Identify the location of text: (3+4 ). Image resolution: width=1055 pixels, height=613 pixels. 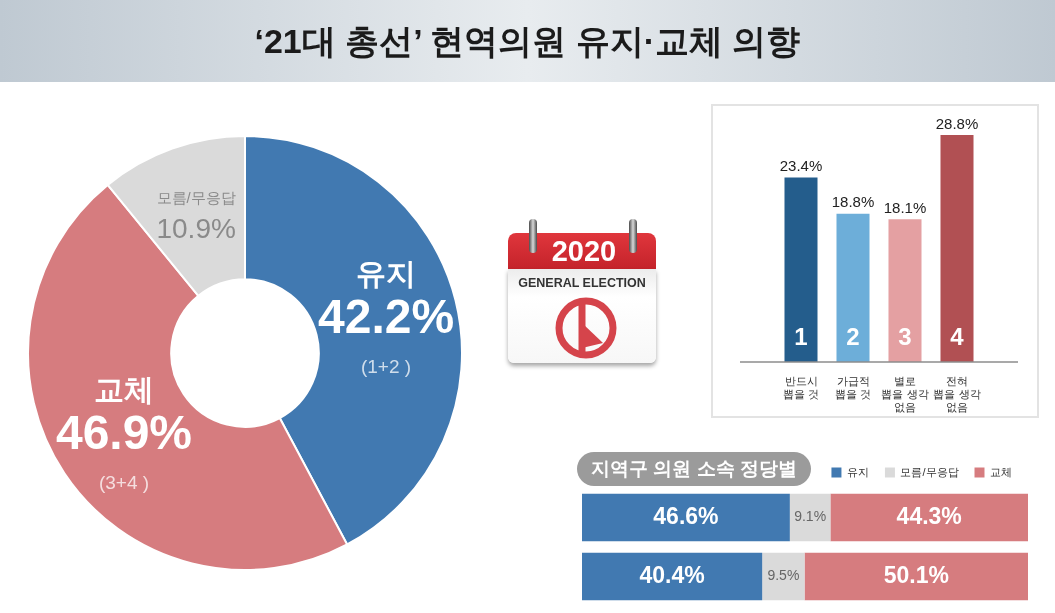
(124, 482).